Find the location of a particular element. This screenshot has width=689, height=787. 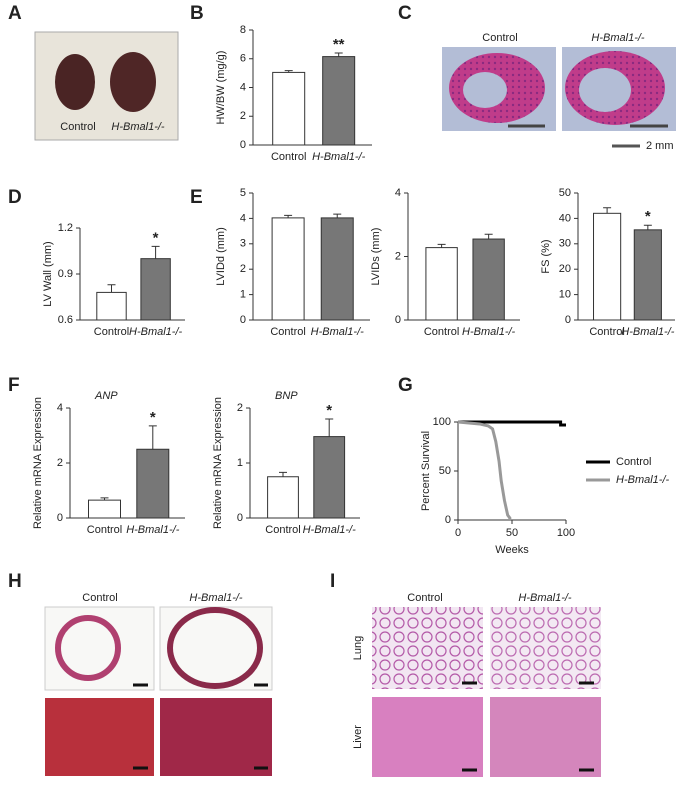

y-axis-label: LVIDd (mm) is located at coordinates (221, 256).